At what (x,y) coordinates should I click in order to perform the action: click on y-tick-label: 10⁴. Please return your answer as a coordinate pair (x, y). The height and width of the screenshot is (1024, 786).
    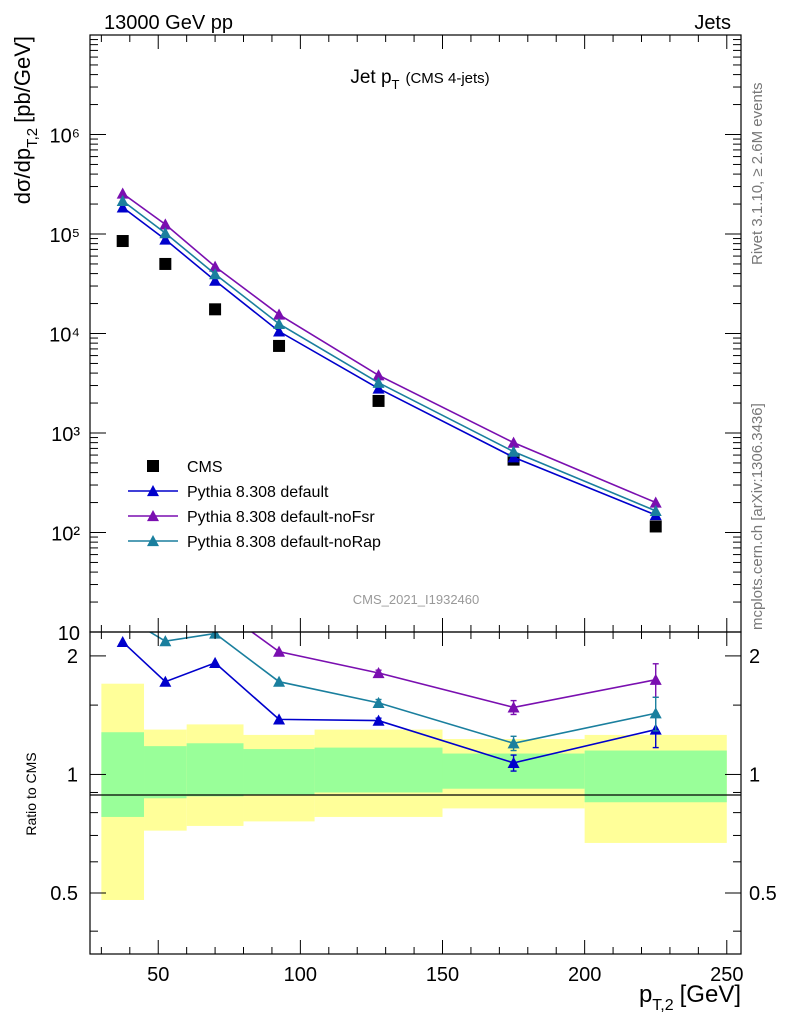
    Looking at the image, I should click on (64, 336).